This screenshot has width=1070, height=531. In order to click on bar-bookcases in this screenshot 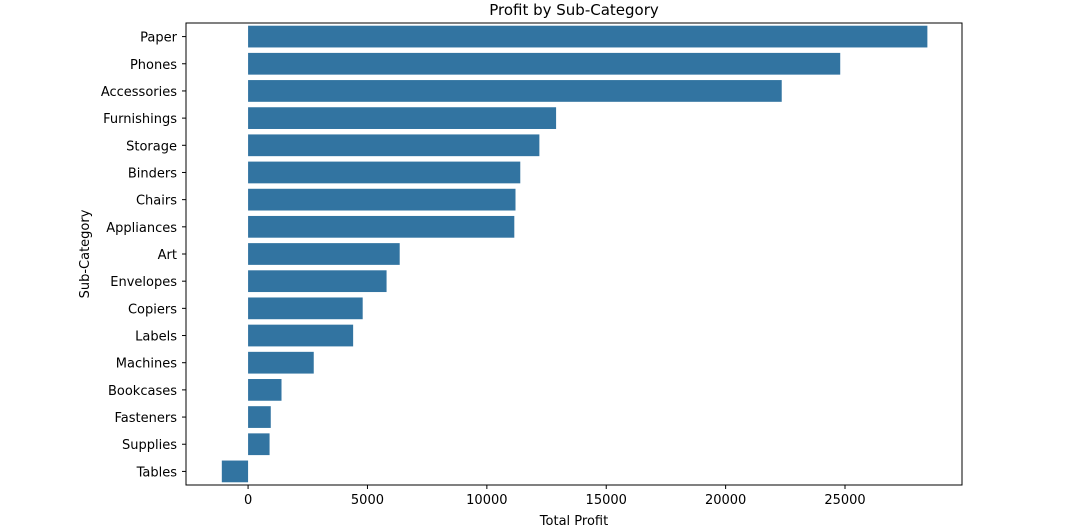, I will do `click(265, 390)`.